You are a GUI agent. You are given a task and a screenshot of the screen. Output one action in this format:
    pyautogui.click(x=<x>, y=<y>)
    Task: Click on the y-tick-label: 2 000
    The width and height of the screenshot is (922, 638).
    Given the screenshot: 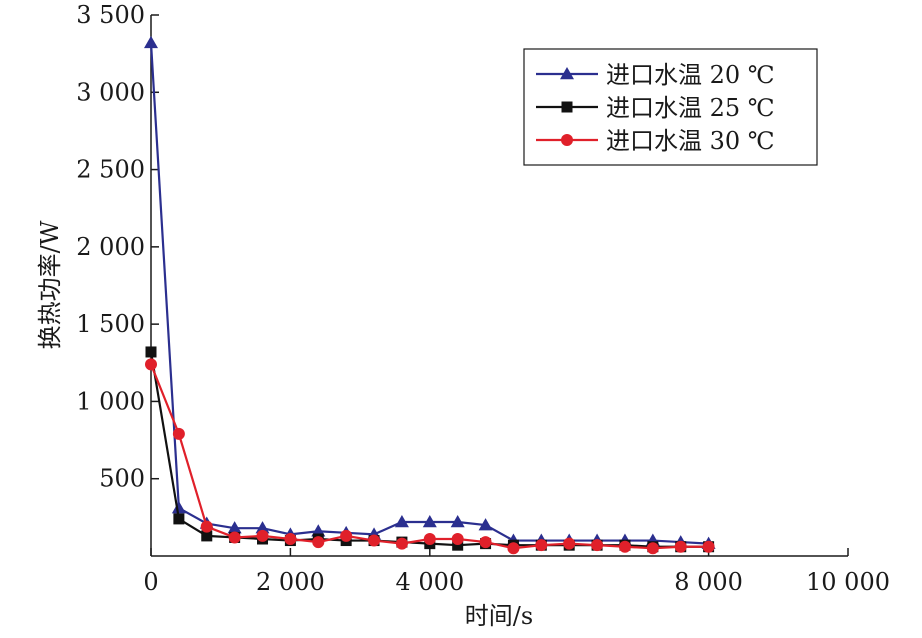 What is the action you would take?
    pyautogui.click(x=110, y=247)
    